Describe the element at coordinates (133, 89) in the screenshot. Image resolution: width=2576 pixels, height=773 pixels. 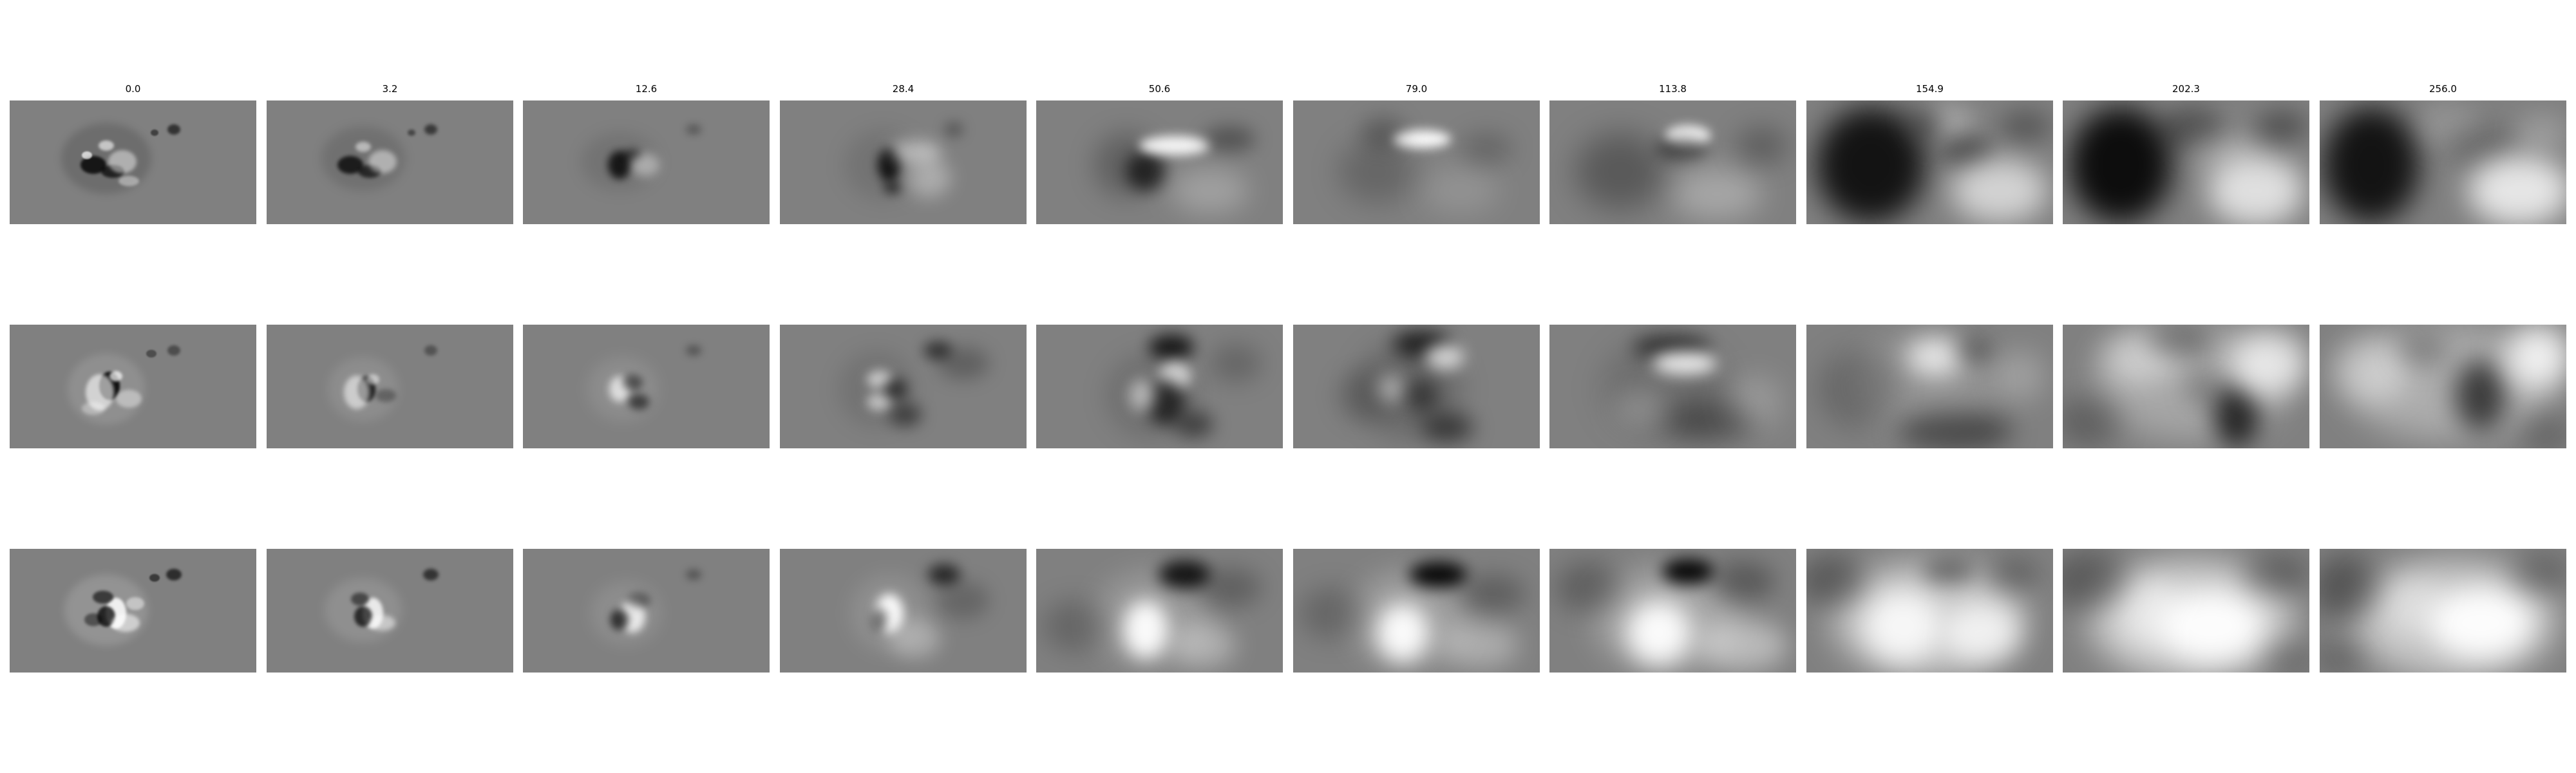
I see `column-label: 0.0` at that location.